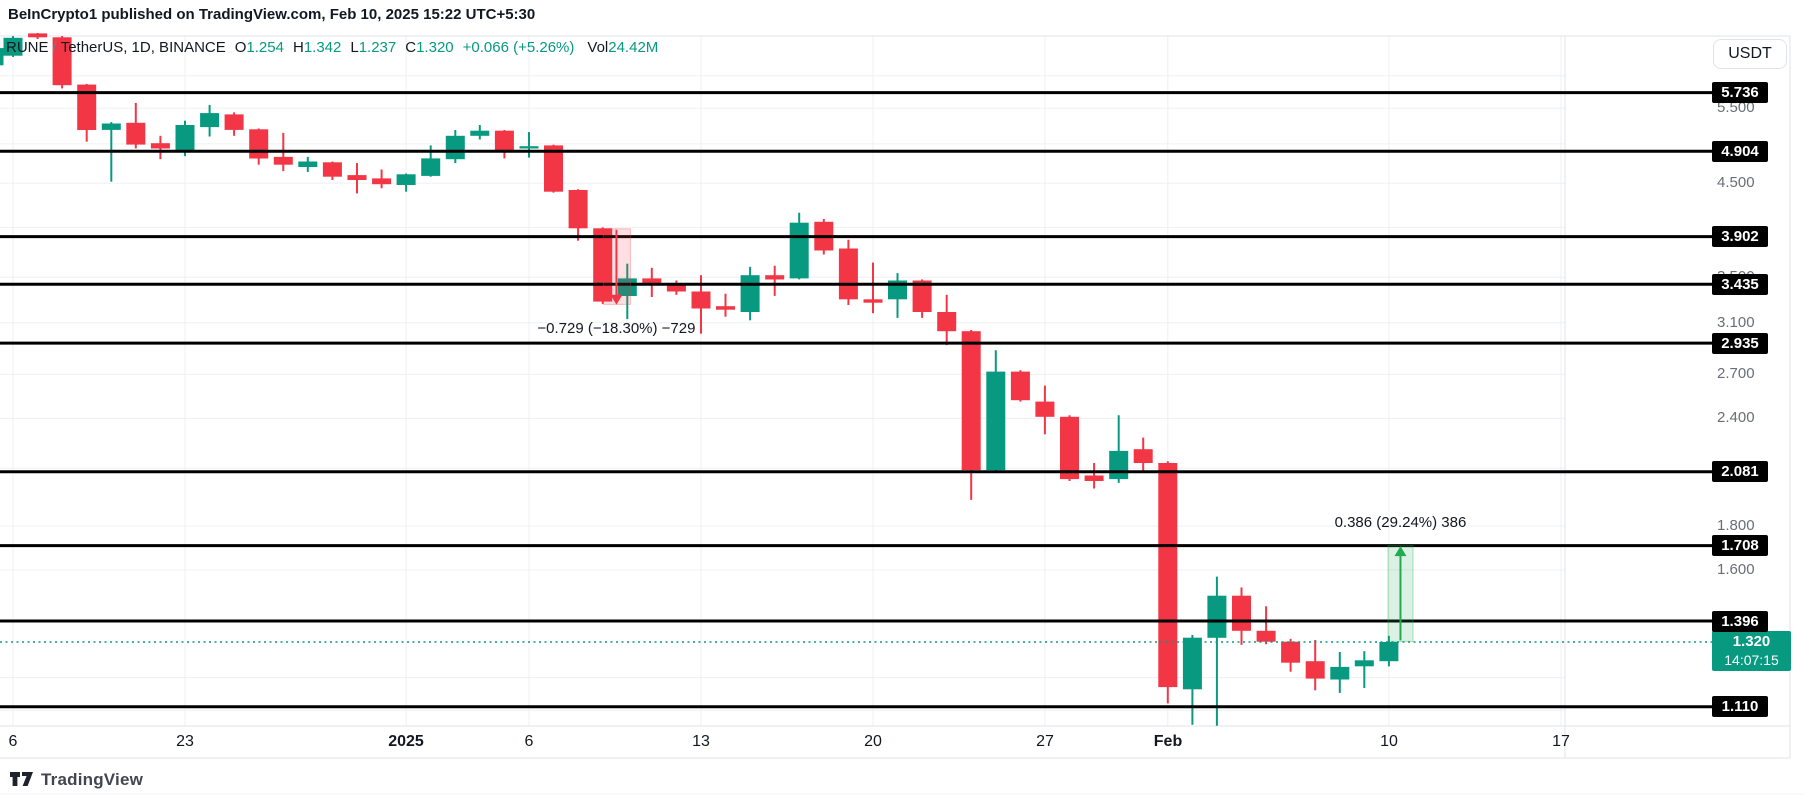 The image size is (1804, 803). Describe the element at coordinates (1736, 373) in the screenshot. I see `price-tick-label: 2.700` at that location.